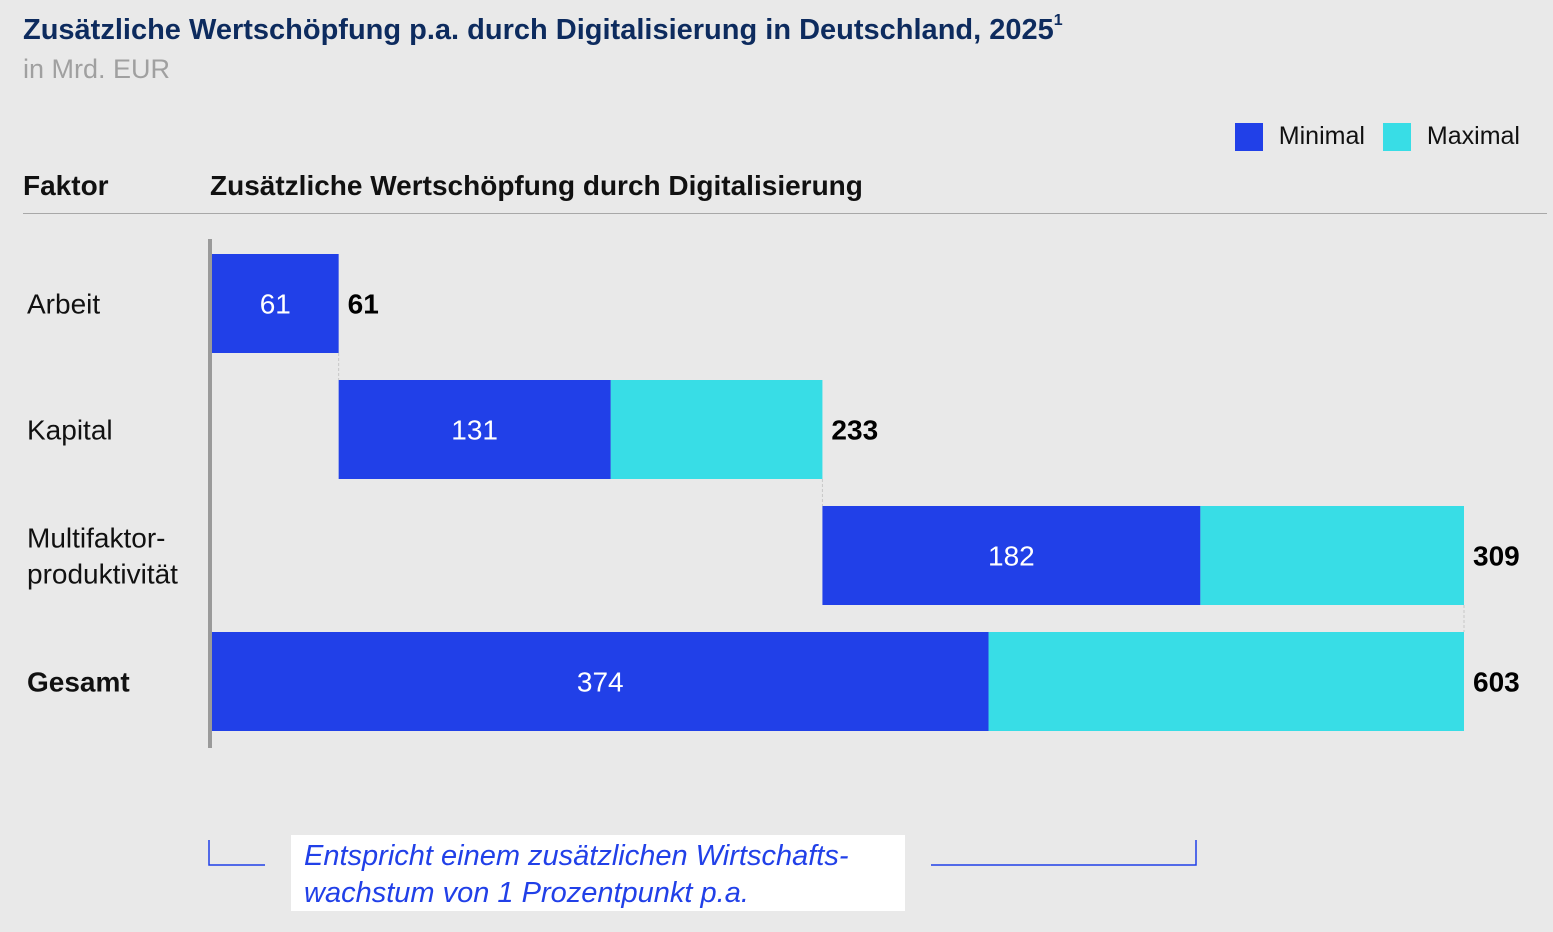 The height and width of the screenshot is (932, 1553). Describe the element at coordinates (1248, 136) in the screenshot. I see `legend-swatch-minimal` at that location.